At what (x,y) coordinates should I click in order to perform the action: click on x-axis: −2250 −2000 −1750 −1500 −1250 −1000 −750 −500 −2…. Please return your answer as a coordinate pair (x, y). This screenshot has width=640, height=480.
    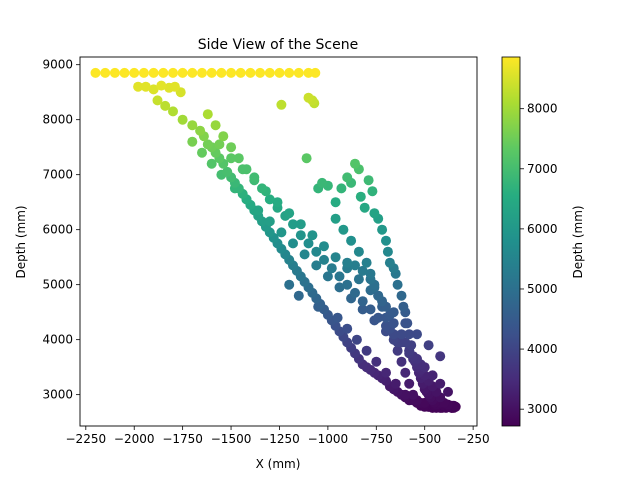
    Looking at the image, I should click on (278, 436).